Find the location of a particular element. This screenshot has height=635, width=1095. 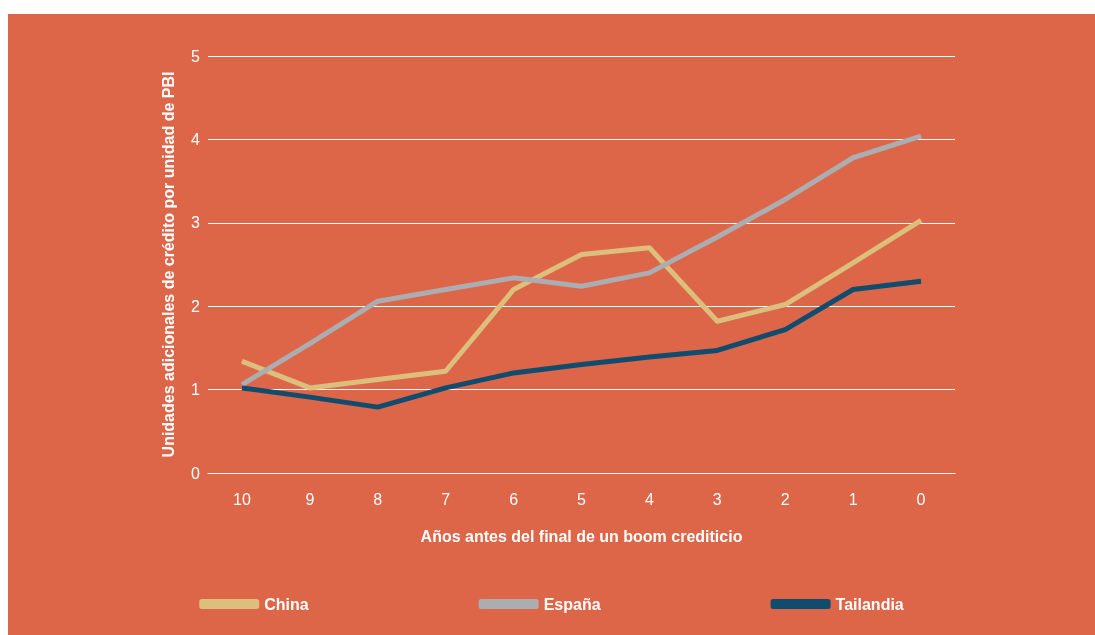

x-tick-label: 2 is located at coordinates (785, 499).